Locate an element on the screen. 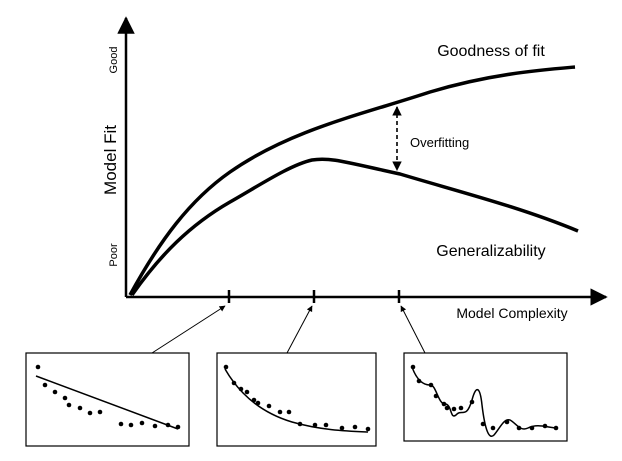 Image resolution: width=622 pixels, height=461 pixels. generalizability-label: Generalizability is located at coordinates (490, 251).